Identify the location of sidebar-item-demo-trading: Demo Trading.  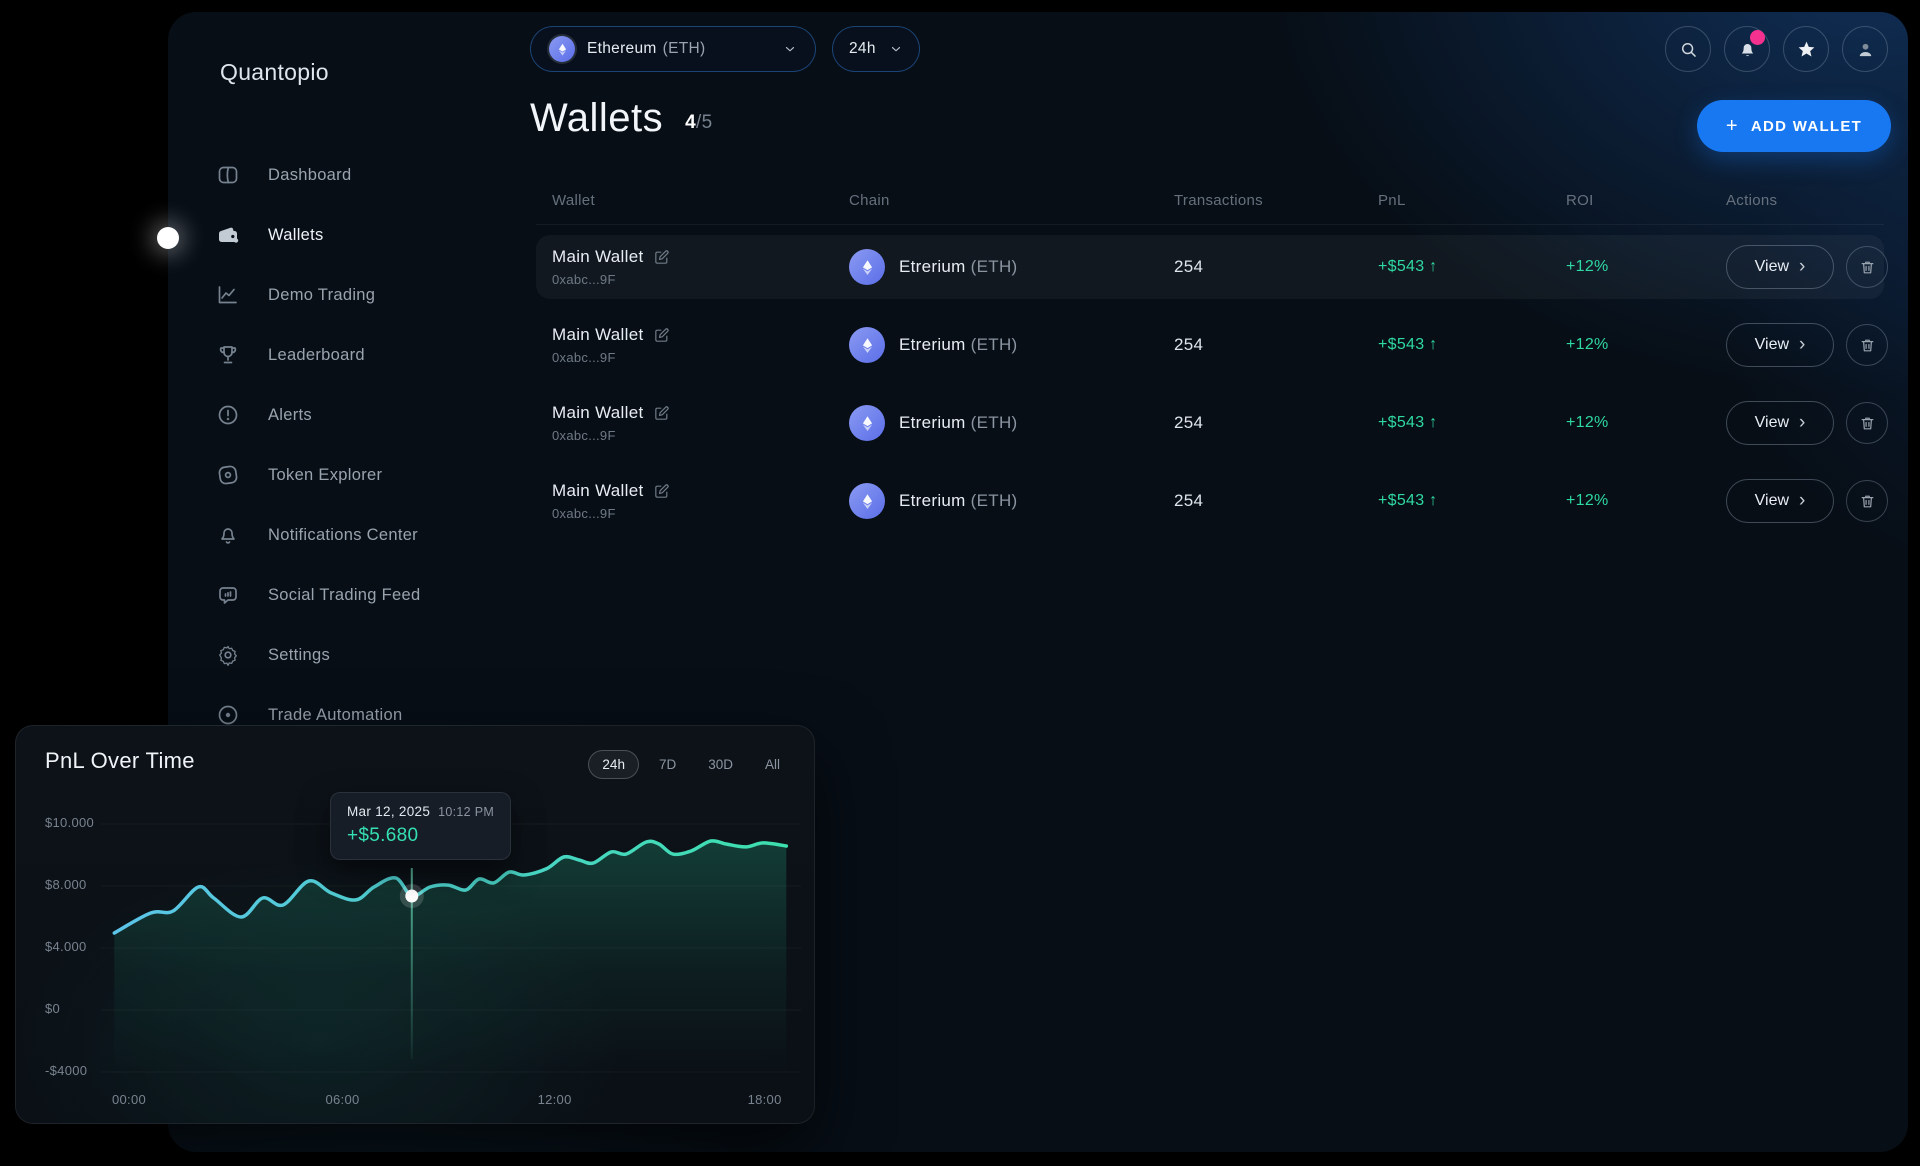
(333, 295).